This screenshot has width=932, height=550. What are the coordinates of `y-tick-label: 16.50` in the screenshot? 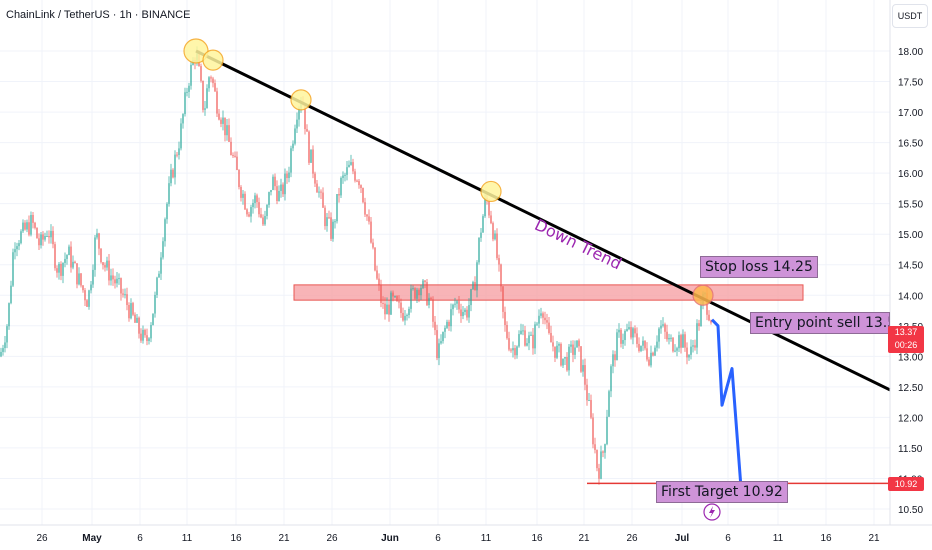 It's located at (910, 144).